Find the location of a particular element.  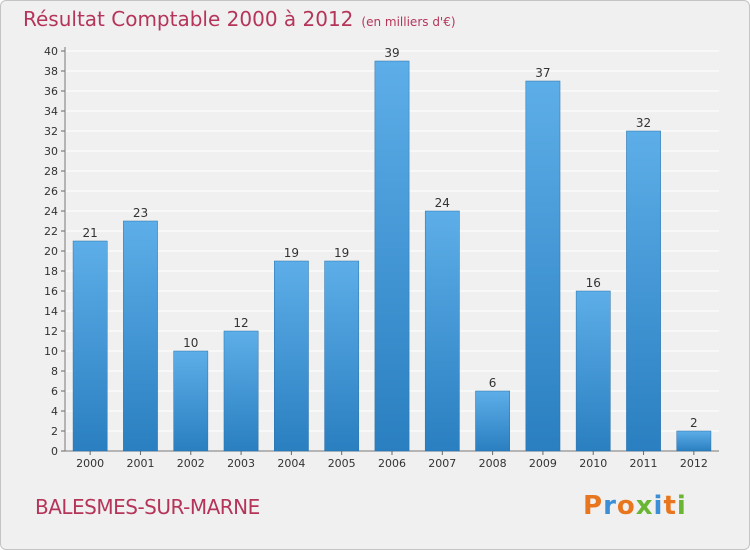

y-tick-label: 22 is located at coordinates (51, 231).